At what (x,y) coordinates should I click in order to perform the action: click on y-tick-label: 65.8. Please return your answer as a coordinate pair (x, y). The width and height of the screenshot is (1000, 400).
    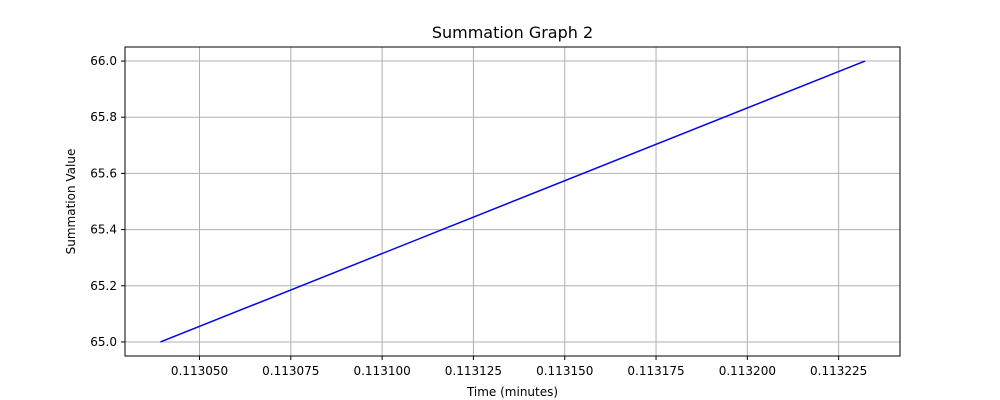
    Looking at the image, I should click on (103, 117).